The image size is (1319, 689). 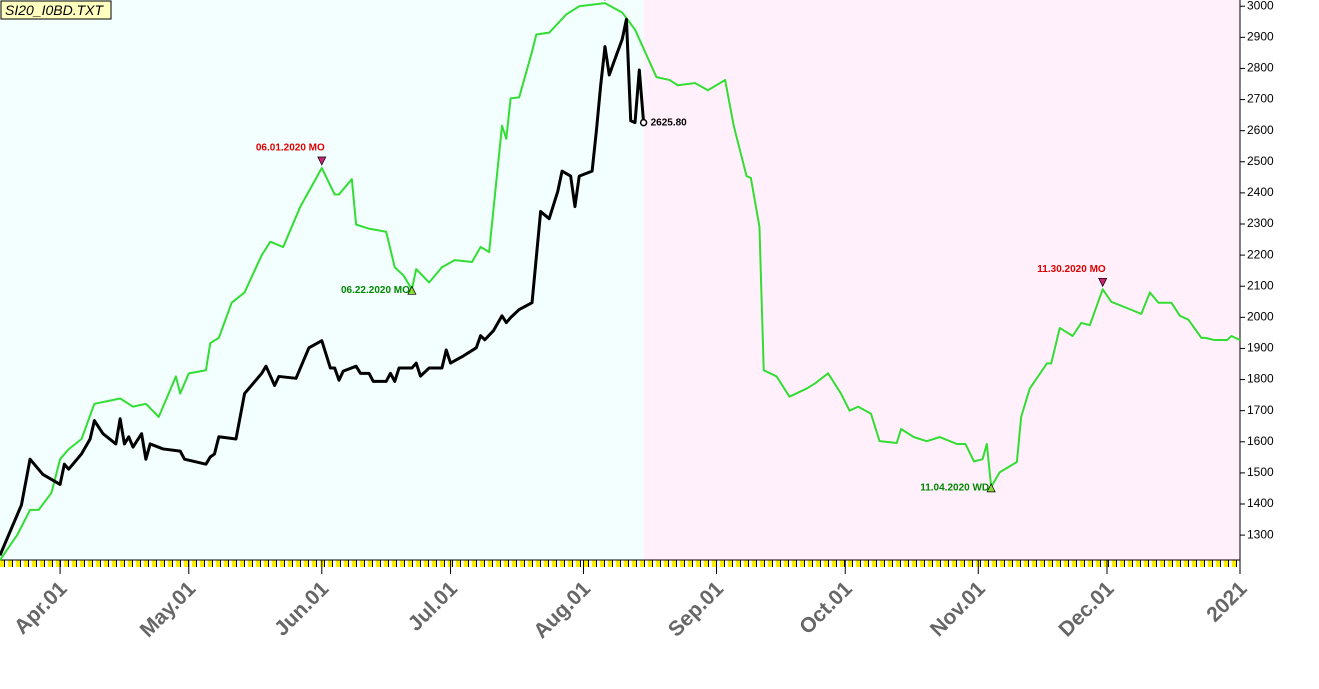 I want to click on x-tick-label: Apr.01, so click(x=41, y=608).